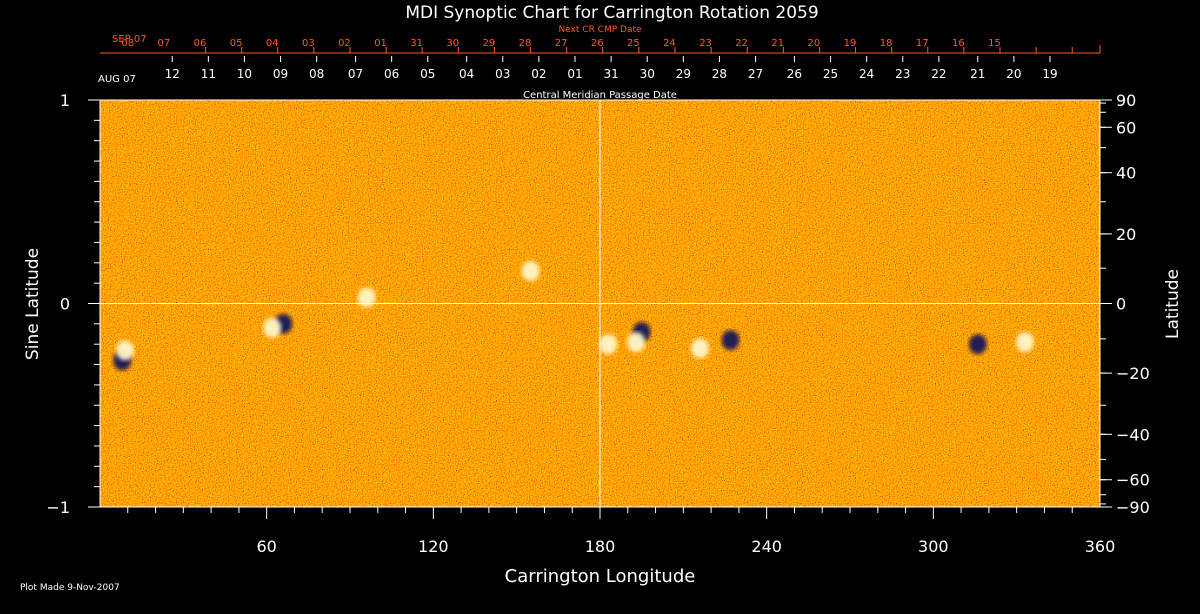 Image resolution: width=1200 pixels, height=614 pixels. What do you see at coordinates (830, 74) in the screenshot?
I see `cmp-date-label: 25` at bounding box center [830, 74].